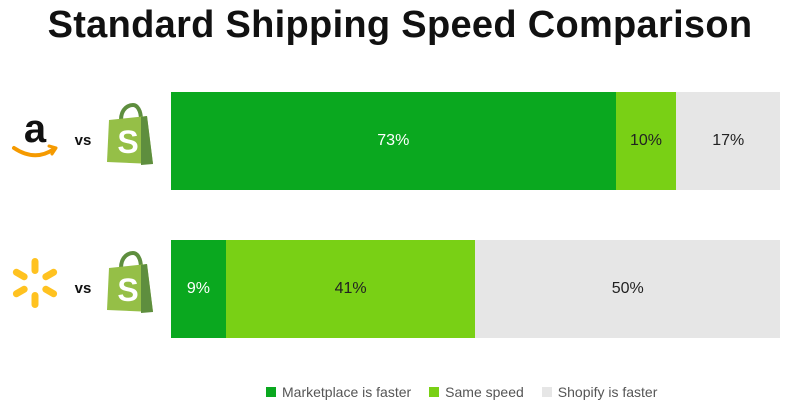  Describe the element at coordinates (400, 25) in the screenshot. I see `chart-title: Standard Shipping Speed Comparison` at that location.